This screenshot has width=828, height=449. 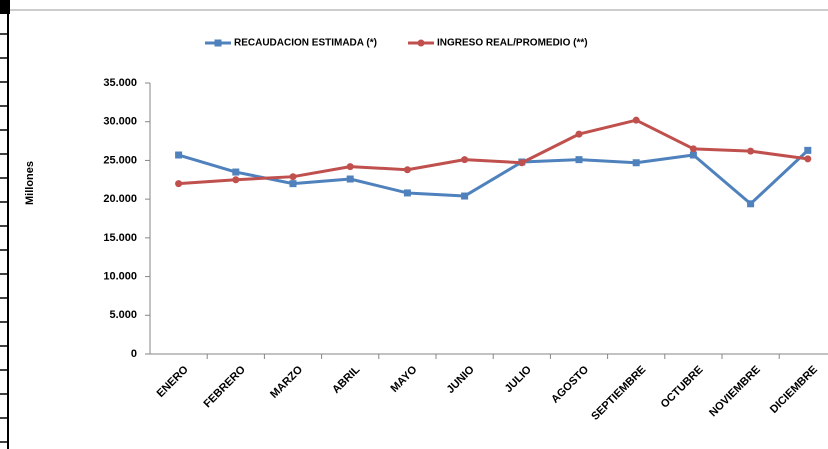 I want to click on x-tick-label: OCTUBRE, so click(x=682, y=387).